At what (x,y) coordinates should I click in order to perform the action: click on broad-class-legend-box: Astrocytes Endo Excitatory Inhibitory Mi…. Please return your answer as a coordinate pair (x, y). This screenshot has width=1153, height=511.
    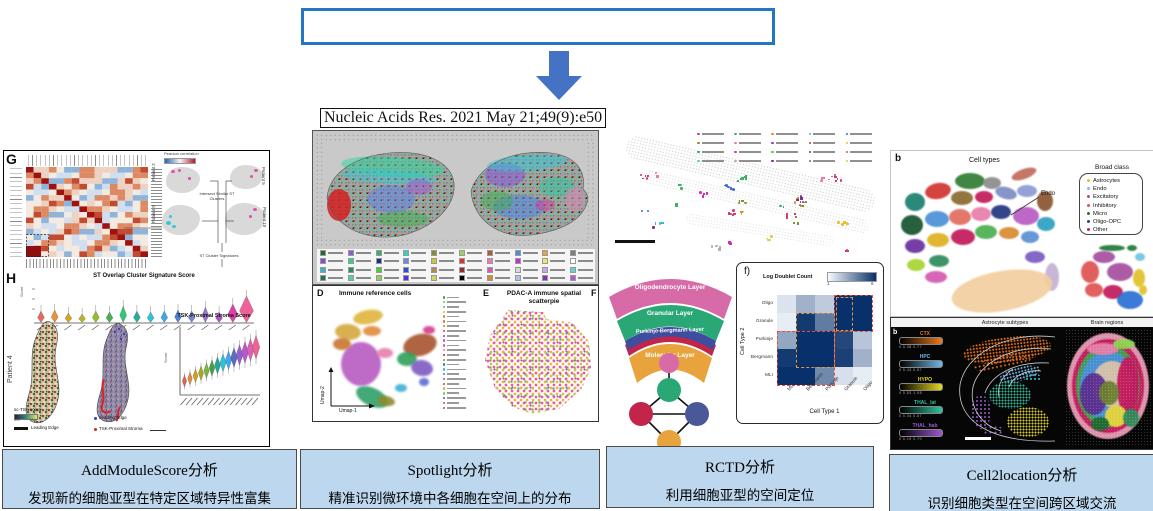
    Looking at the image, I should click on (1111, 204).